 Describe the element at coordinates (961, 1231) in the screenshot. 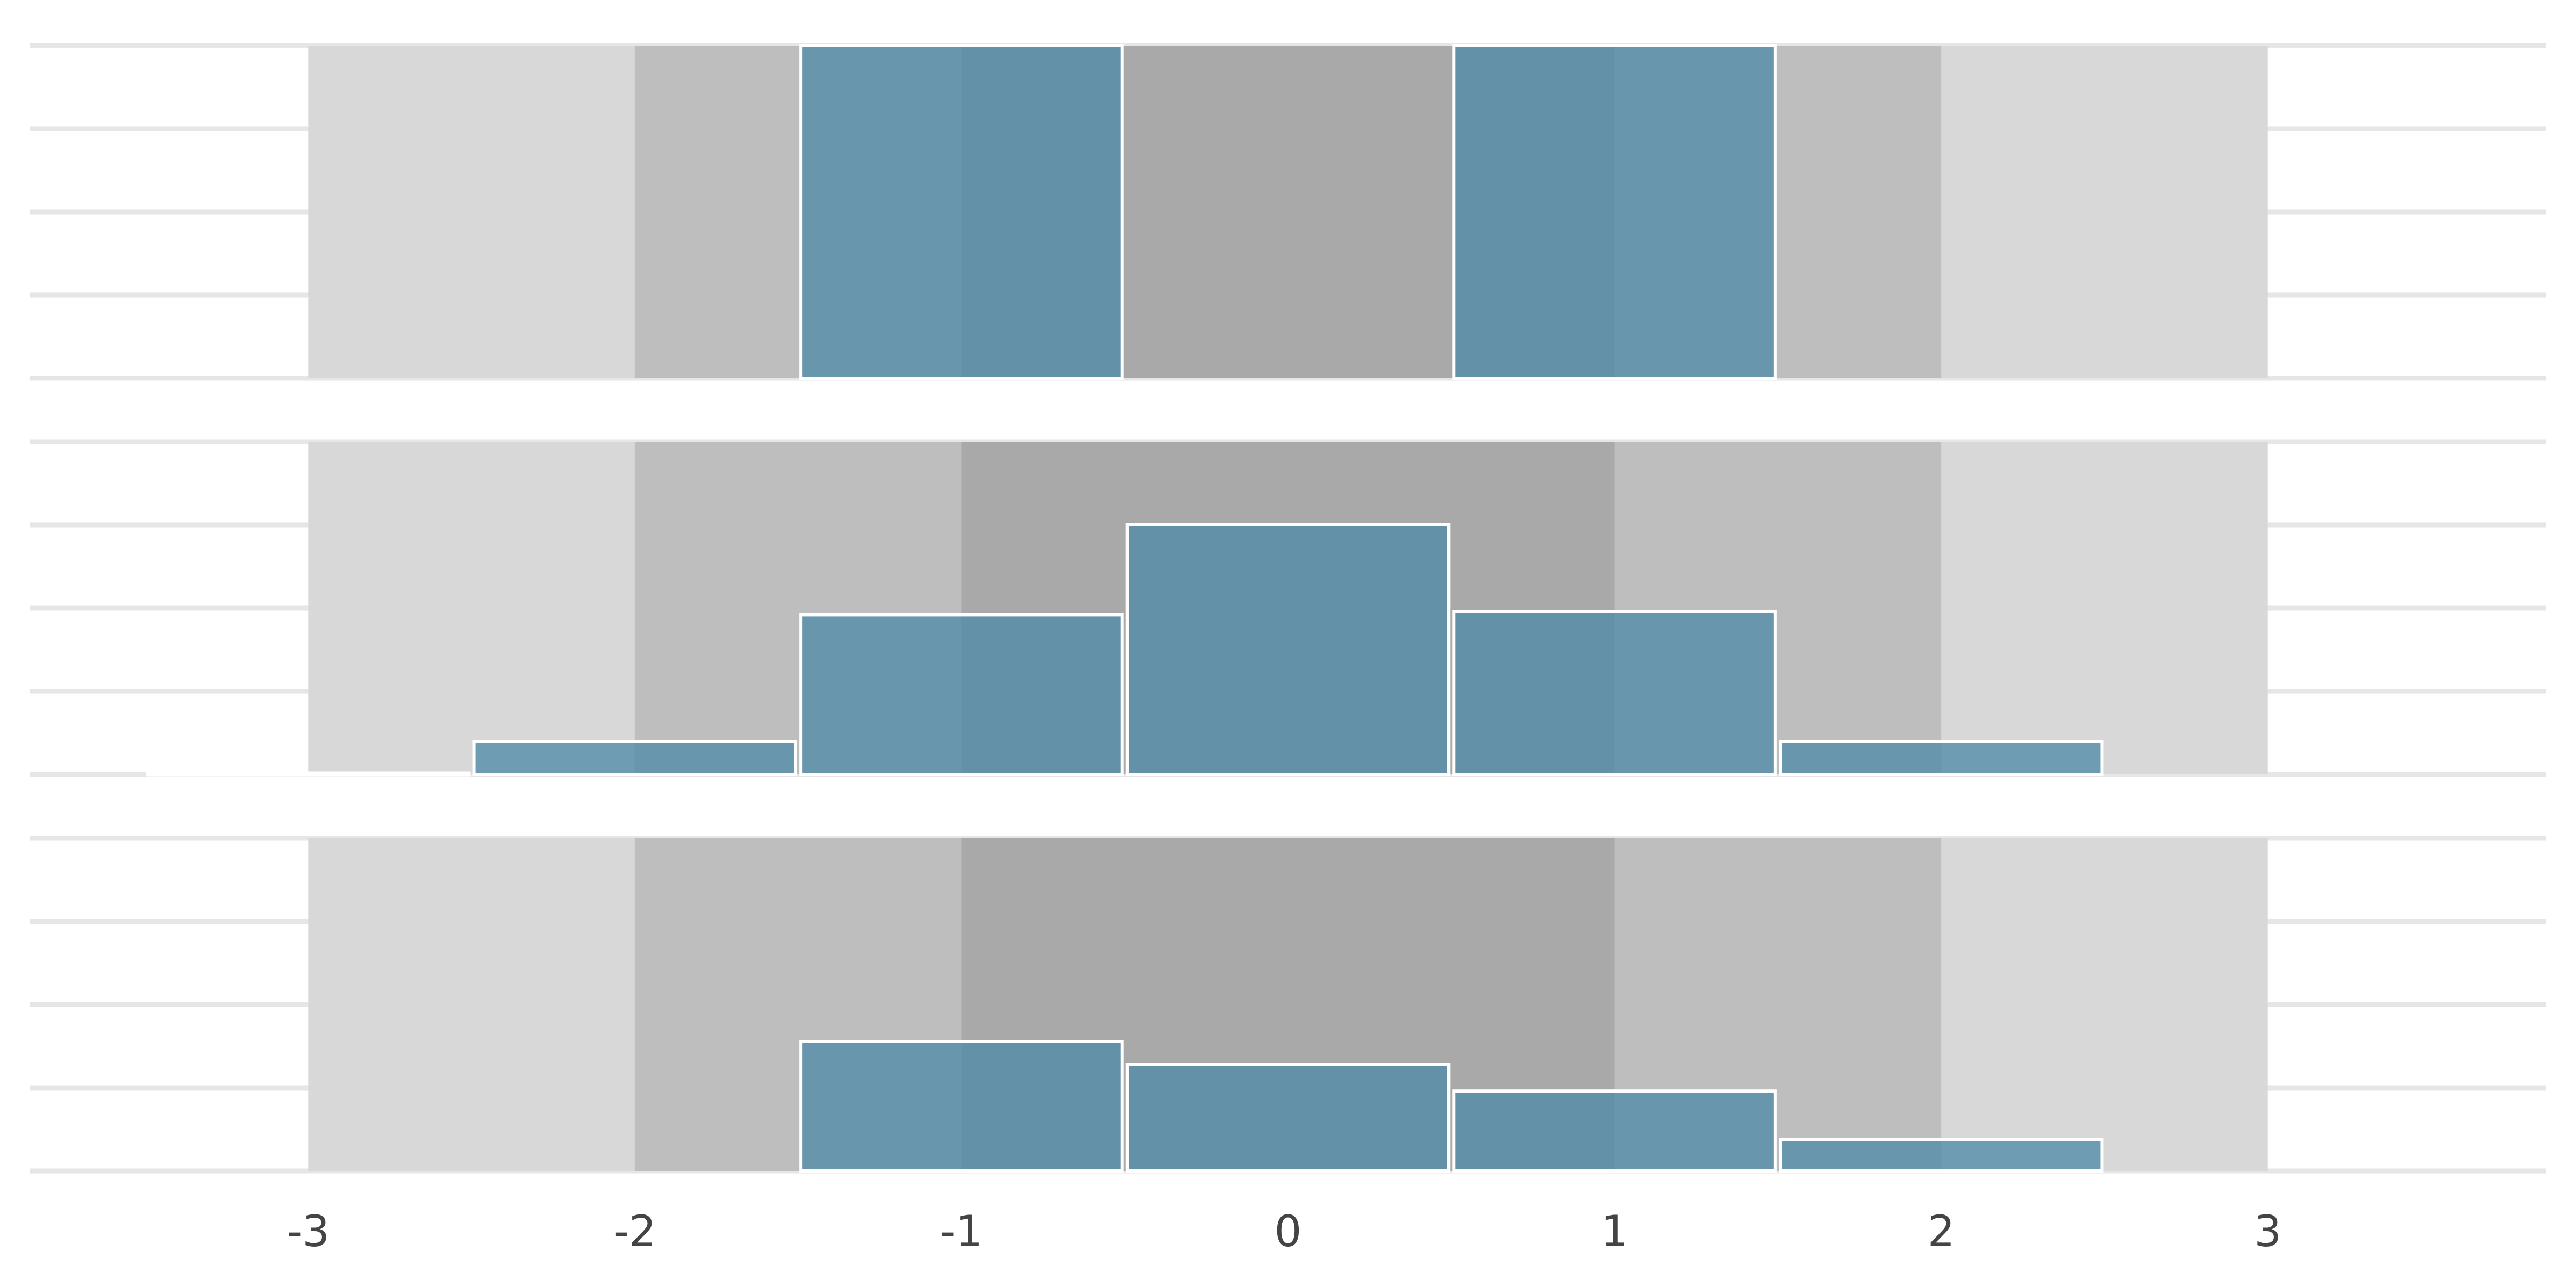

I see `x-tick-label: -1` at that location.